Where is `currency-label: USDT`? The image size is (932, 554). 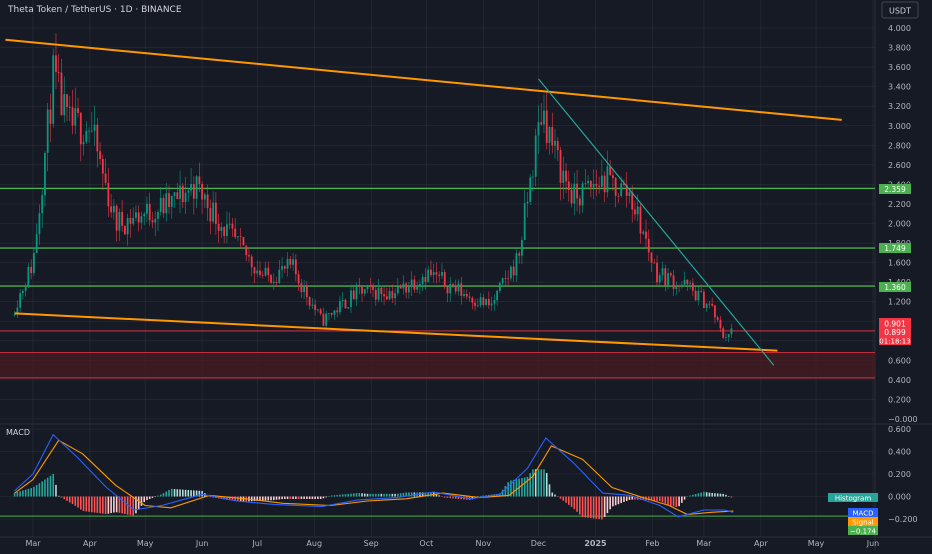
currency-label: USDT is located at coordinates (900, 11).